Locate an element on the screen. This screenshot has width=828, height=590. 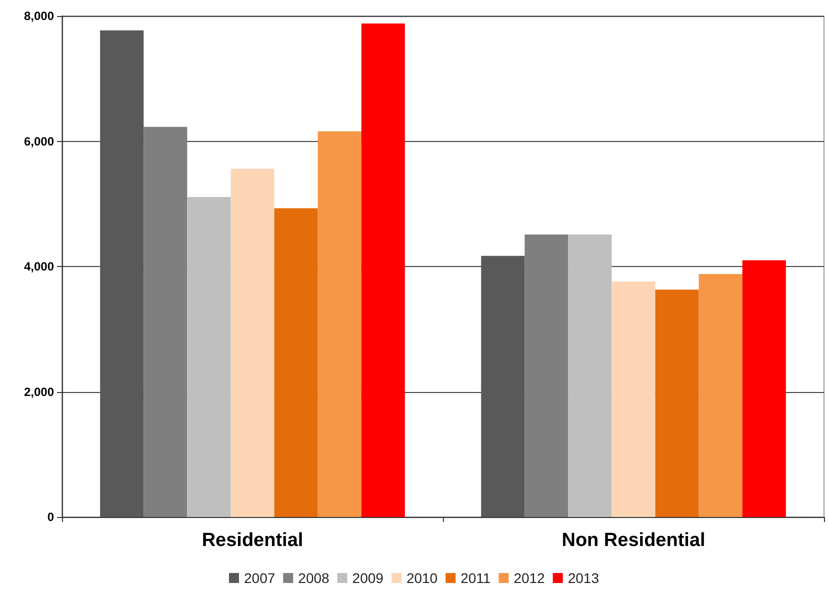
x-tick-label: Non Residential is located at coordinates (634, 540).